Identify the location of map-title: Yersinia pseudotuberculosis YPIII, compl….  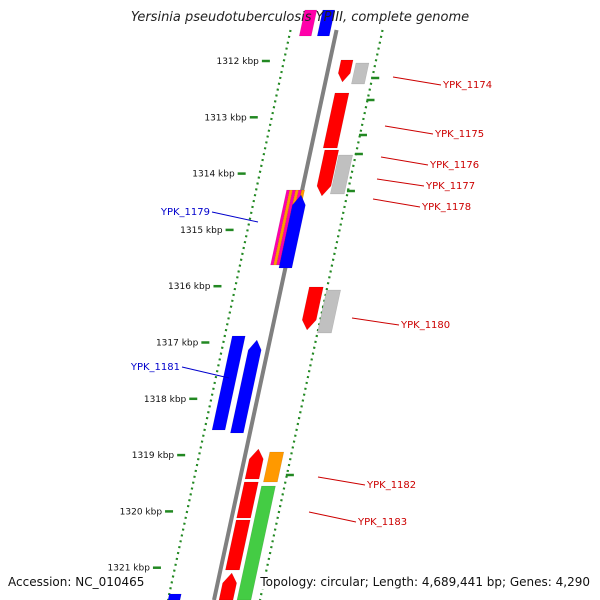
(300, 17).